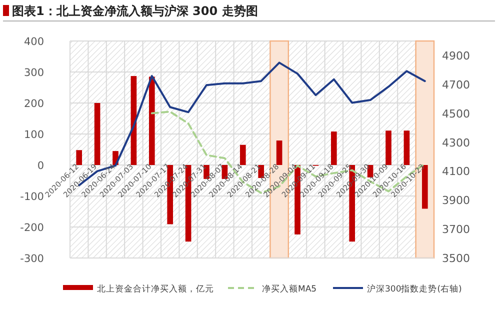  Describe the element at coordinates (34, 73) in the screenshot. I see `y-tick-label: 300` at that location.